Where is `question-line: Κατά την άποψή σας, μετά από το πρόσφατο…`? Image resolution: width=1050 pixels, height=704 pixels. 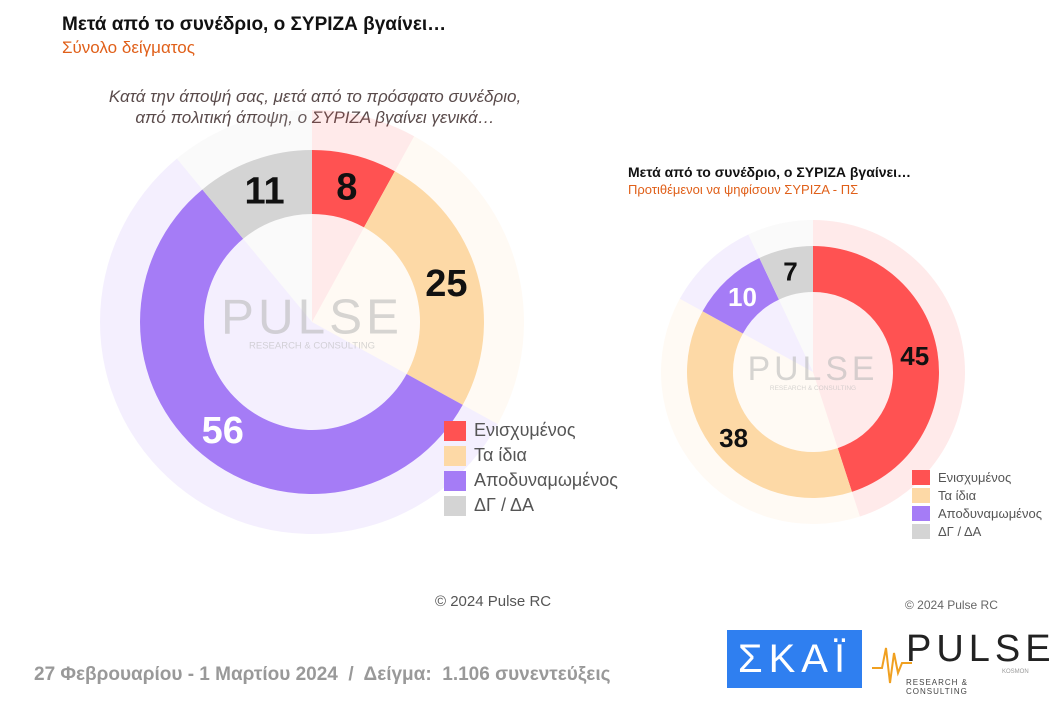
question-line: Κατά την άποψή σας, μετά από το πρόσφατο… is located at coordinates (315, 96).